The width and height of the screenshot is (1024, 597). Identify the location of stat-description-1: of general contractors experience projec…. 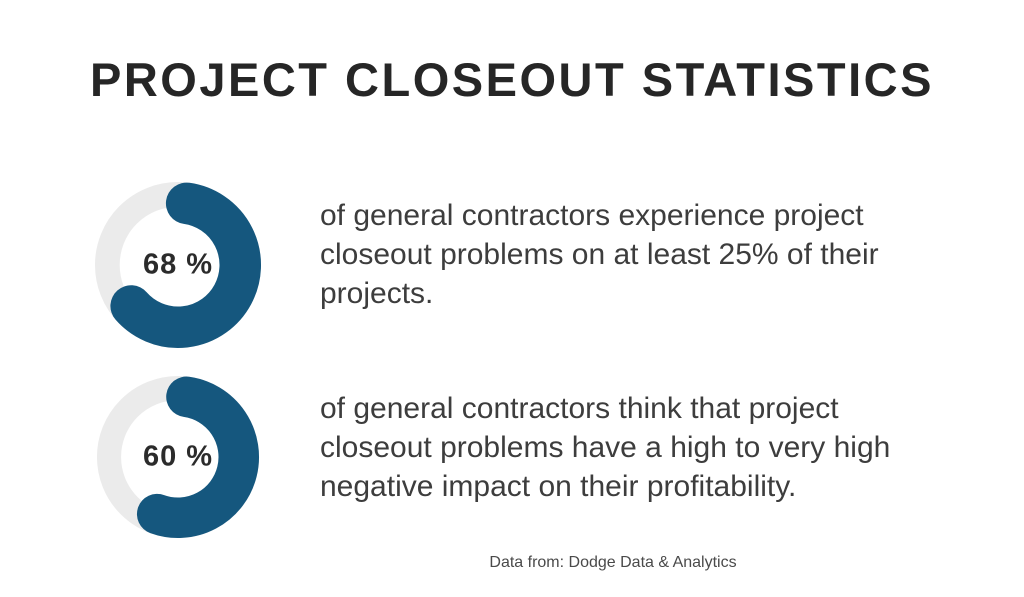
(599, 254).